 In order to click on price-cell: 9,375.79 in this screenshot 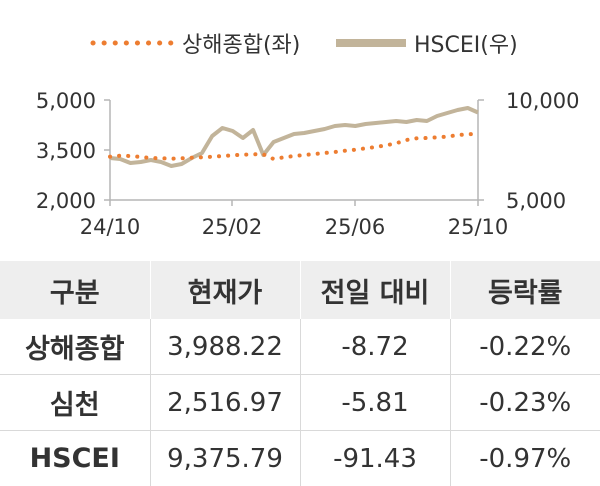, I will do `click(225, 458)`.